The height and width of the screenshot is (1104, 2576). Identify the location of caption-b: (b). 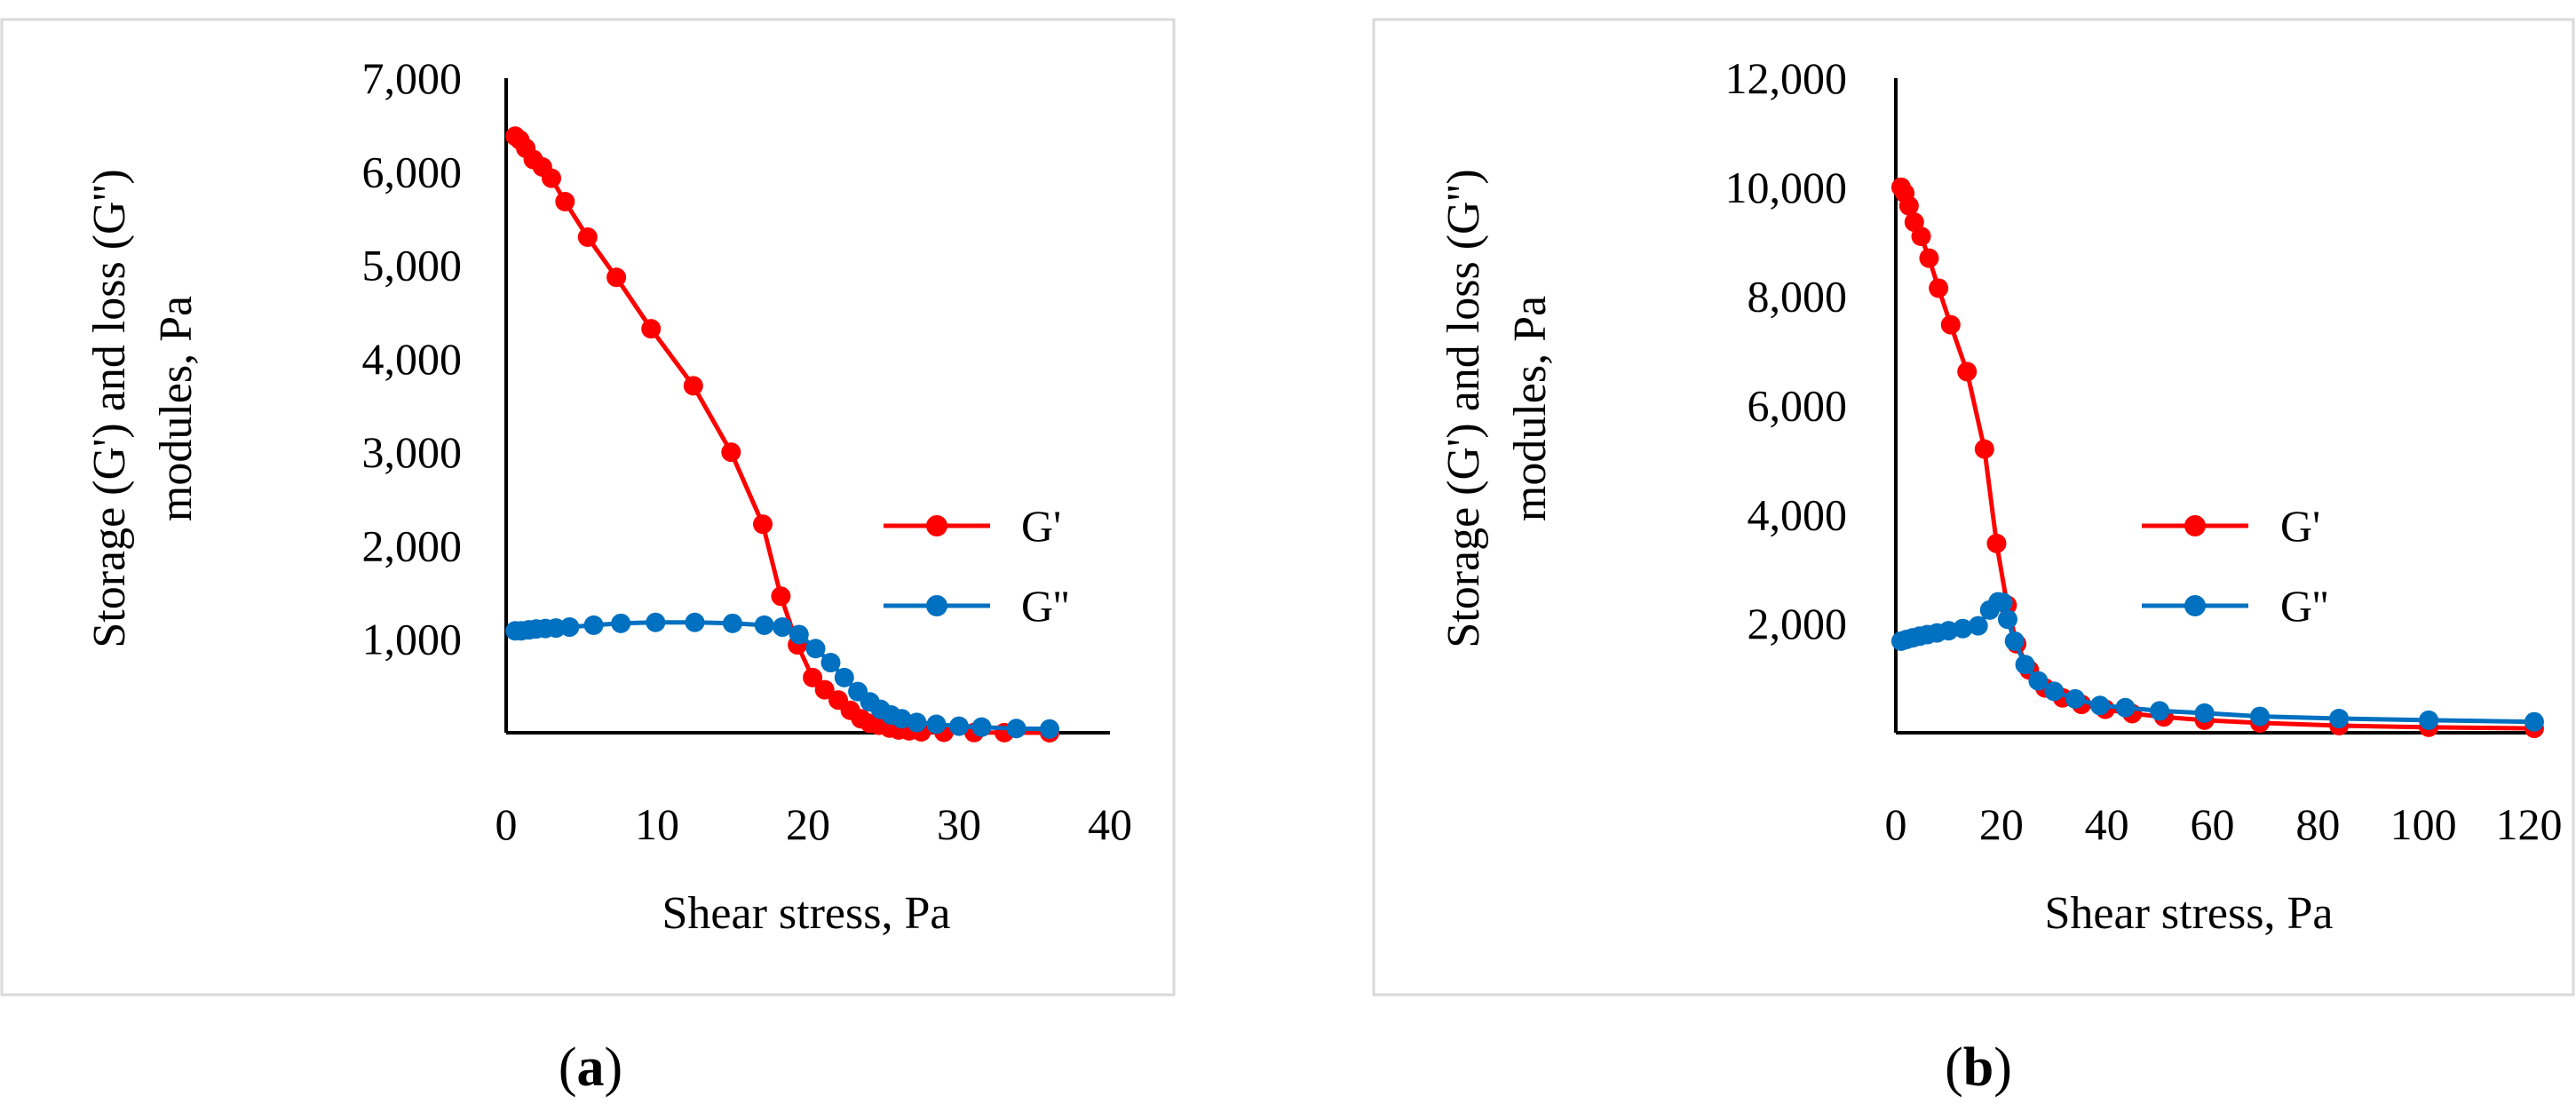
(1979, 1067).